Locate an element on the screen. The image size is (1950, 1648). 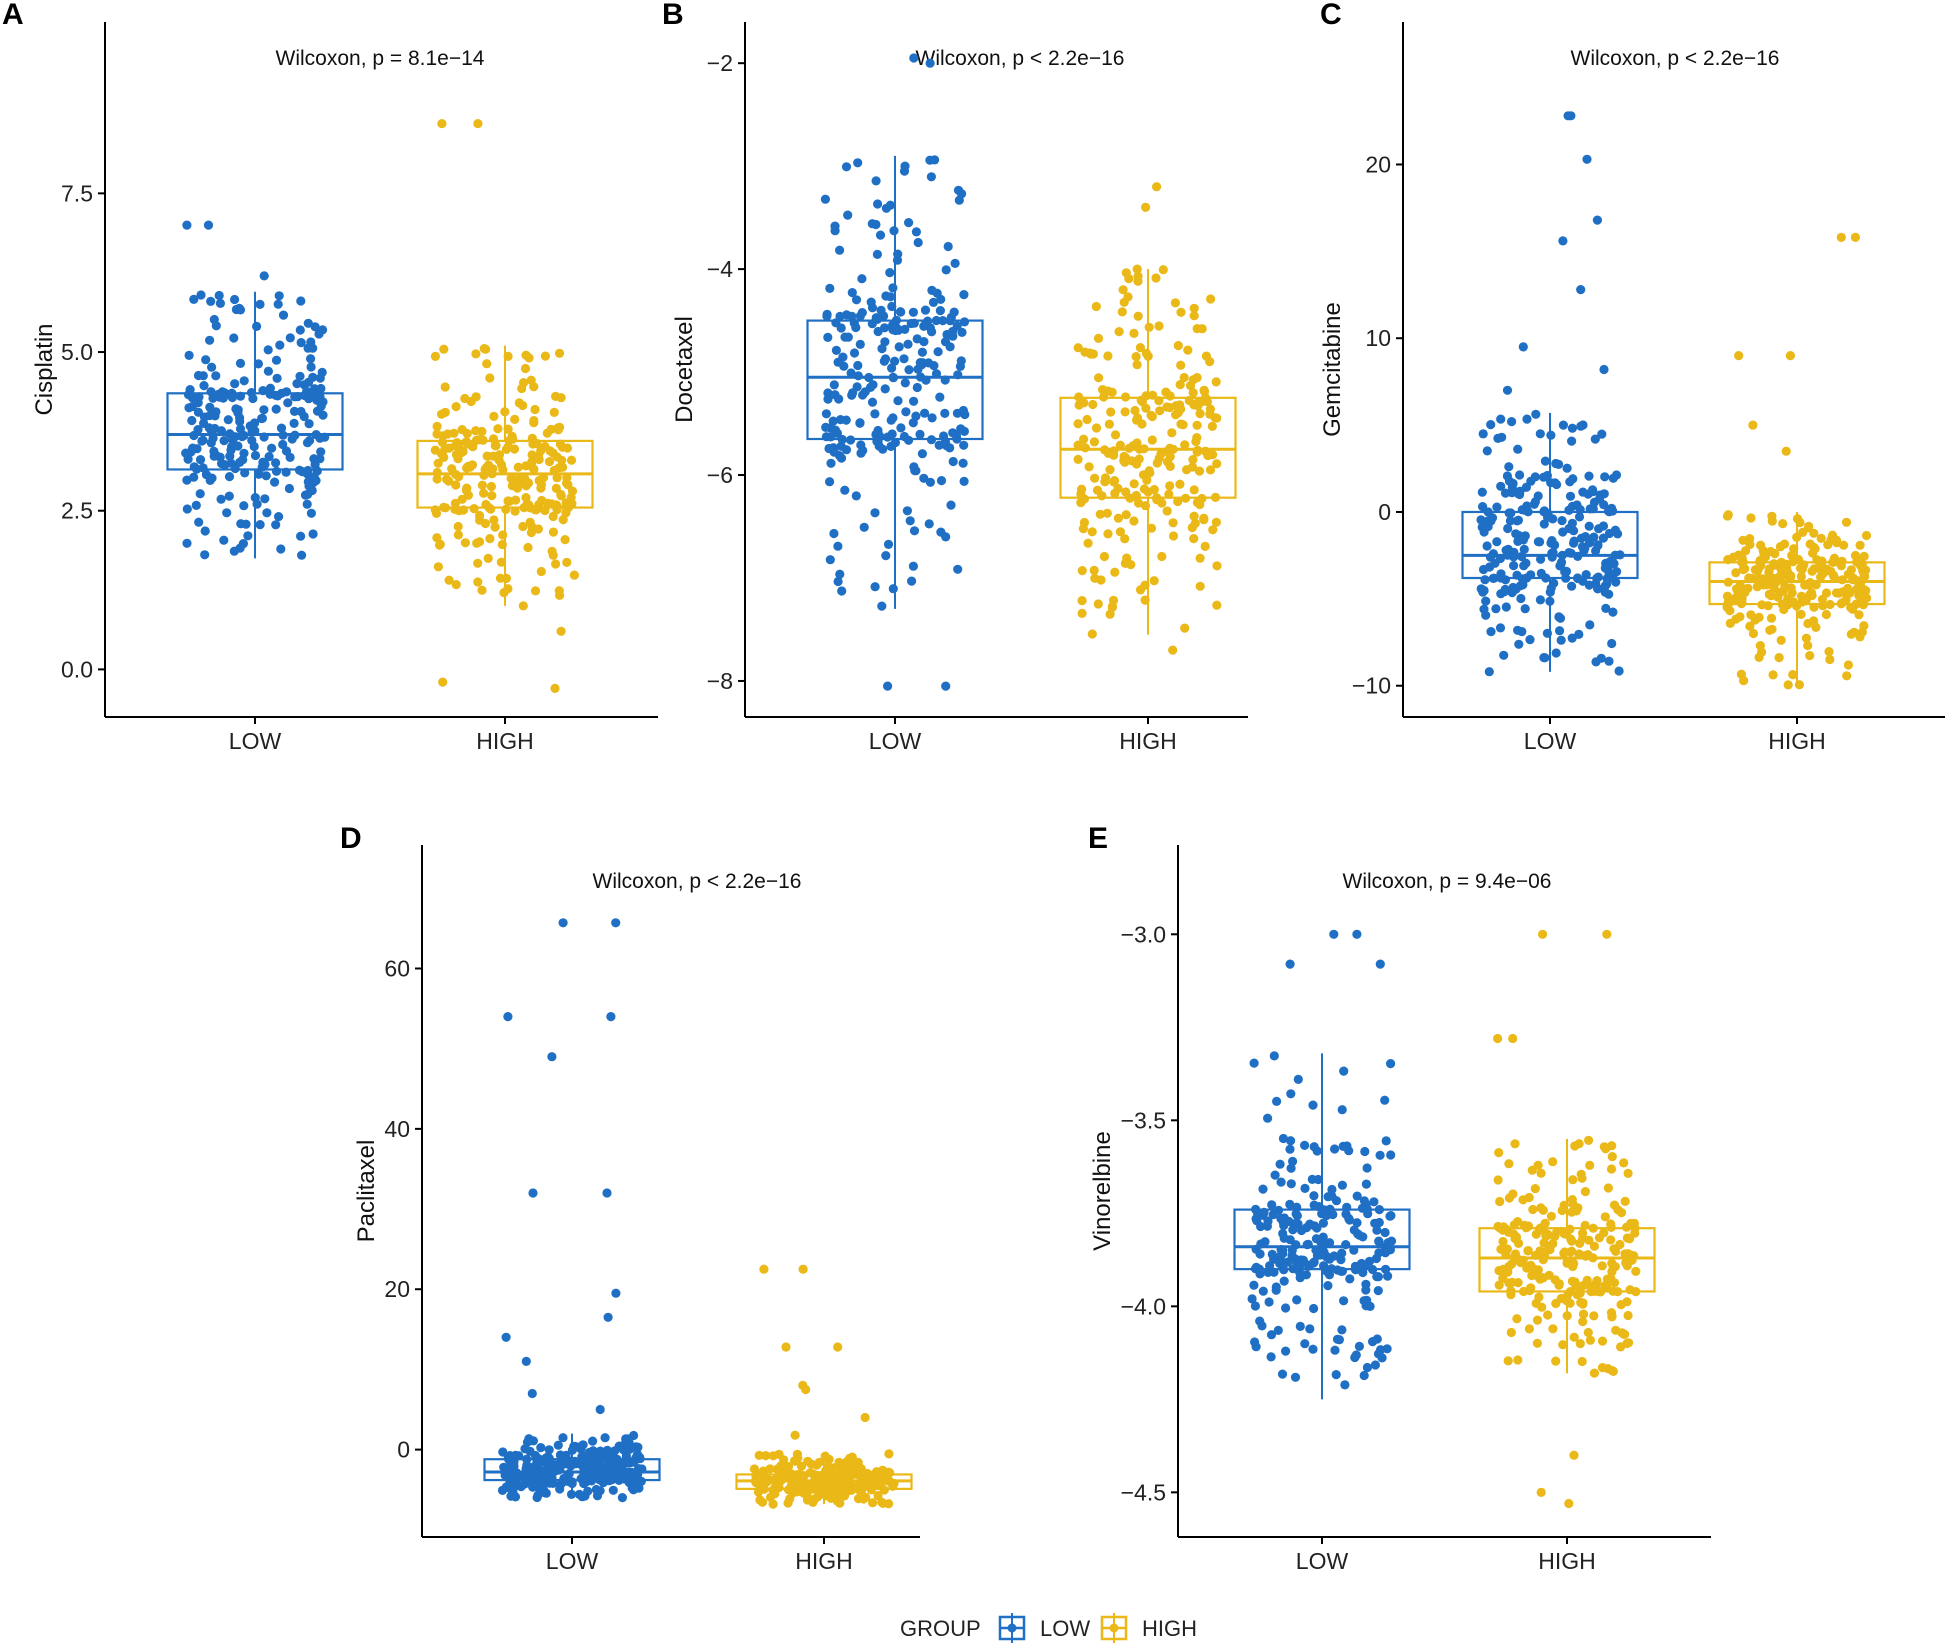
box-iqr is located at coordinates (1567, 1260).